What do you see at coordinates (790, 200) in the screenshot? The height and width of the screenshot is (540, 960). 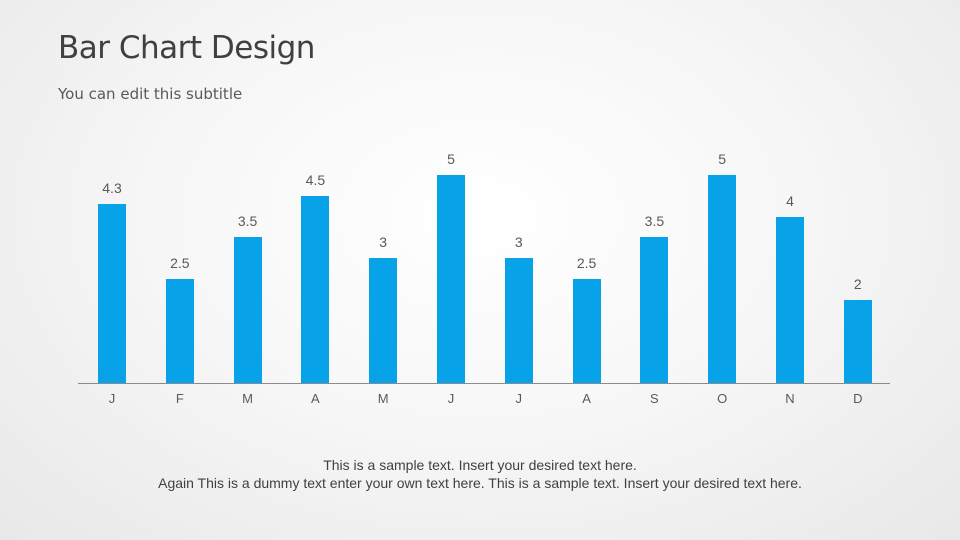 I see `bar-value-label: 4` at bounding box center [790, 200].